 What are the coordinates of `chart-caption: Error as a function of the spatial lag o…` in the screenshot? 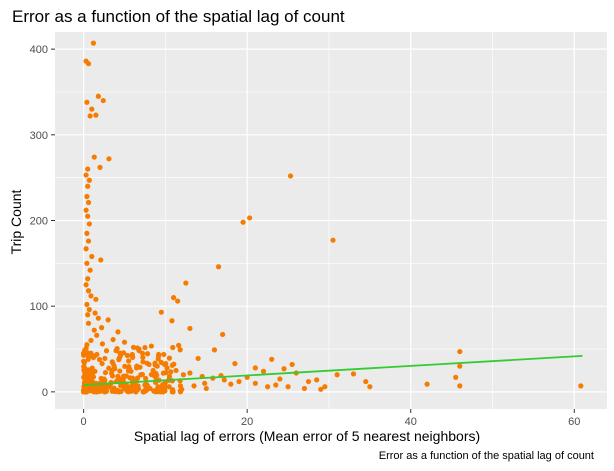 It's located at (486, 456).